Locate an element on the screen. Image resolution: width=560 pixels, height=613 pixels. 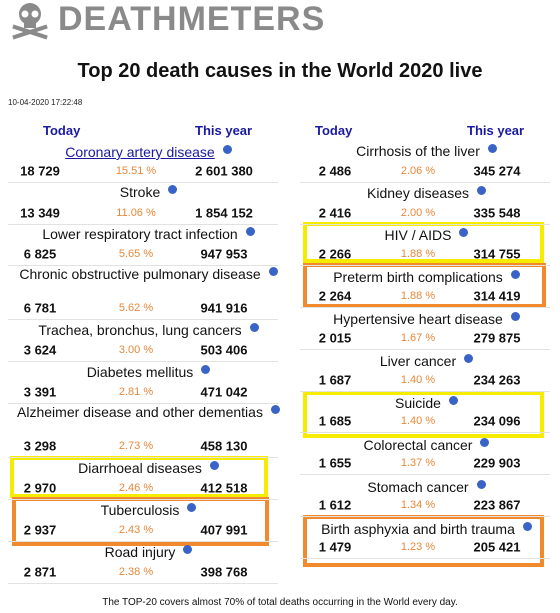
year-count: 407 991 is located at coordinates (224, 530).